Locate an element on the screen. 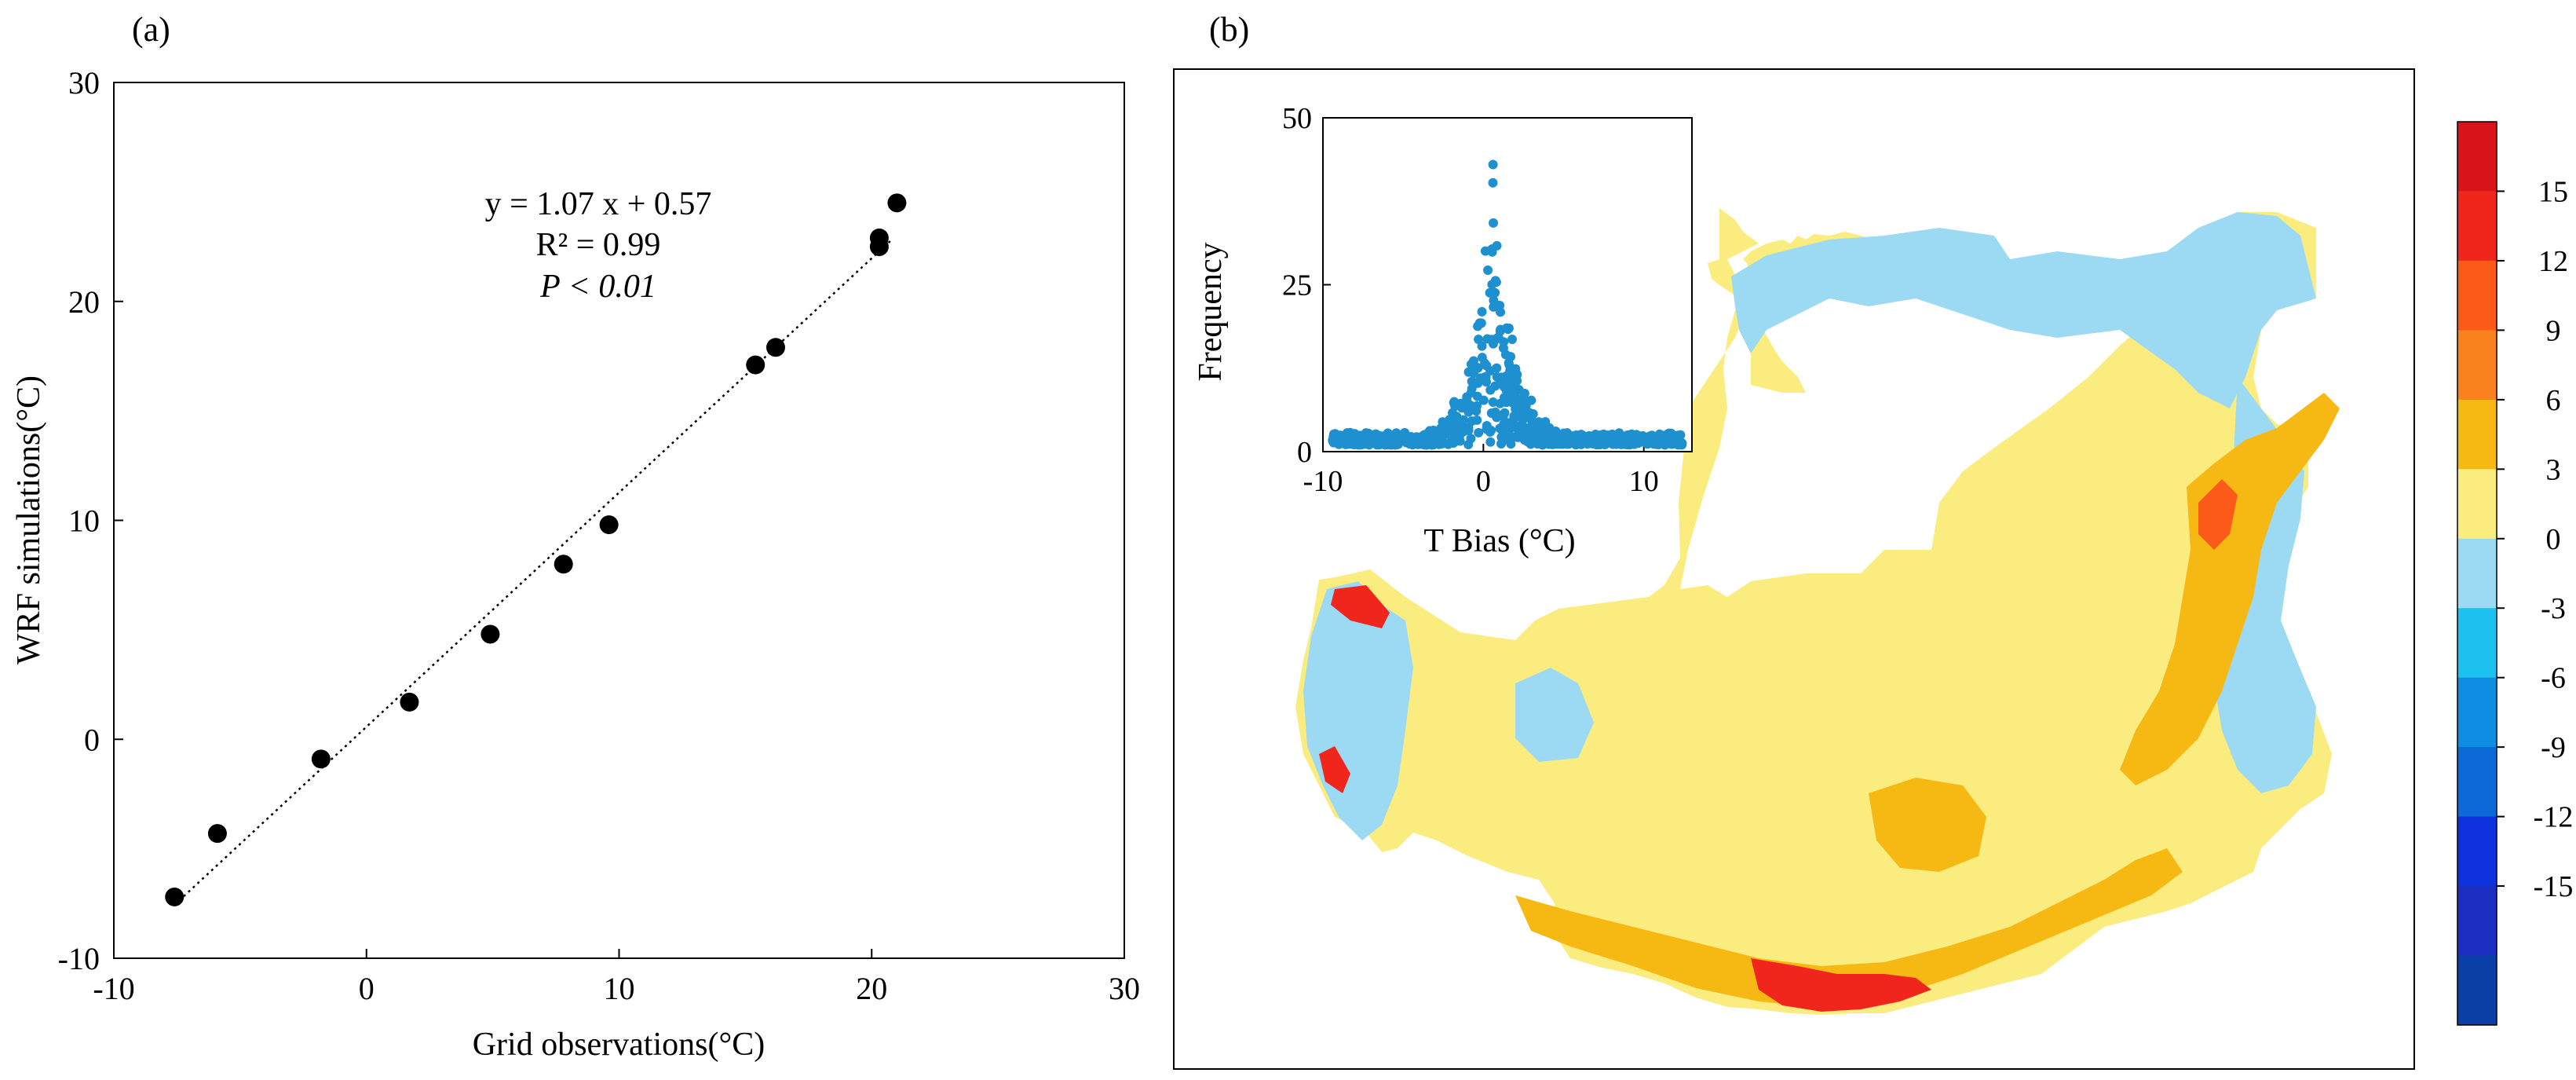 The image size is (2576, 1080). inset-x-tick-label: -10 is located at coordinates (1323, 481).